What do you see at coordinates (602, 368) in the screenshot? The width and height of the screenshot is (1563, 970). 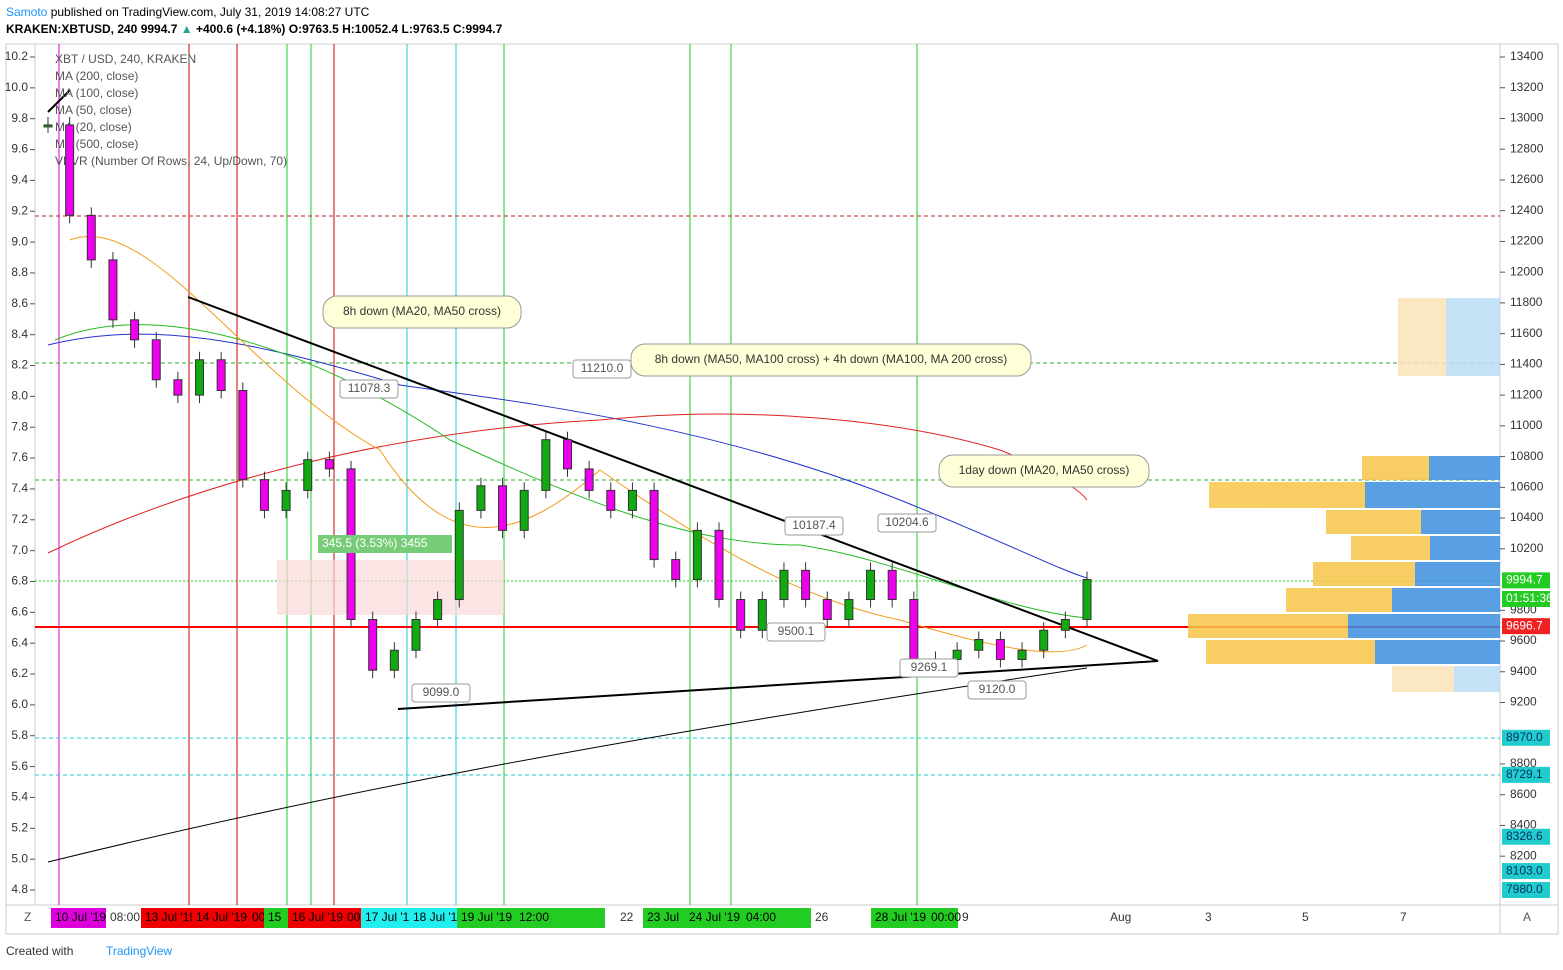 I see `callout-label: 11210.0` at bounding box center [602, 368].